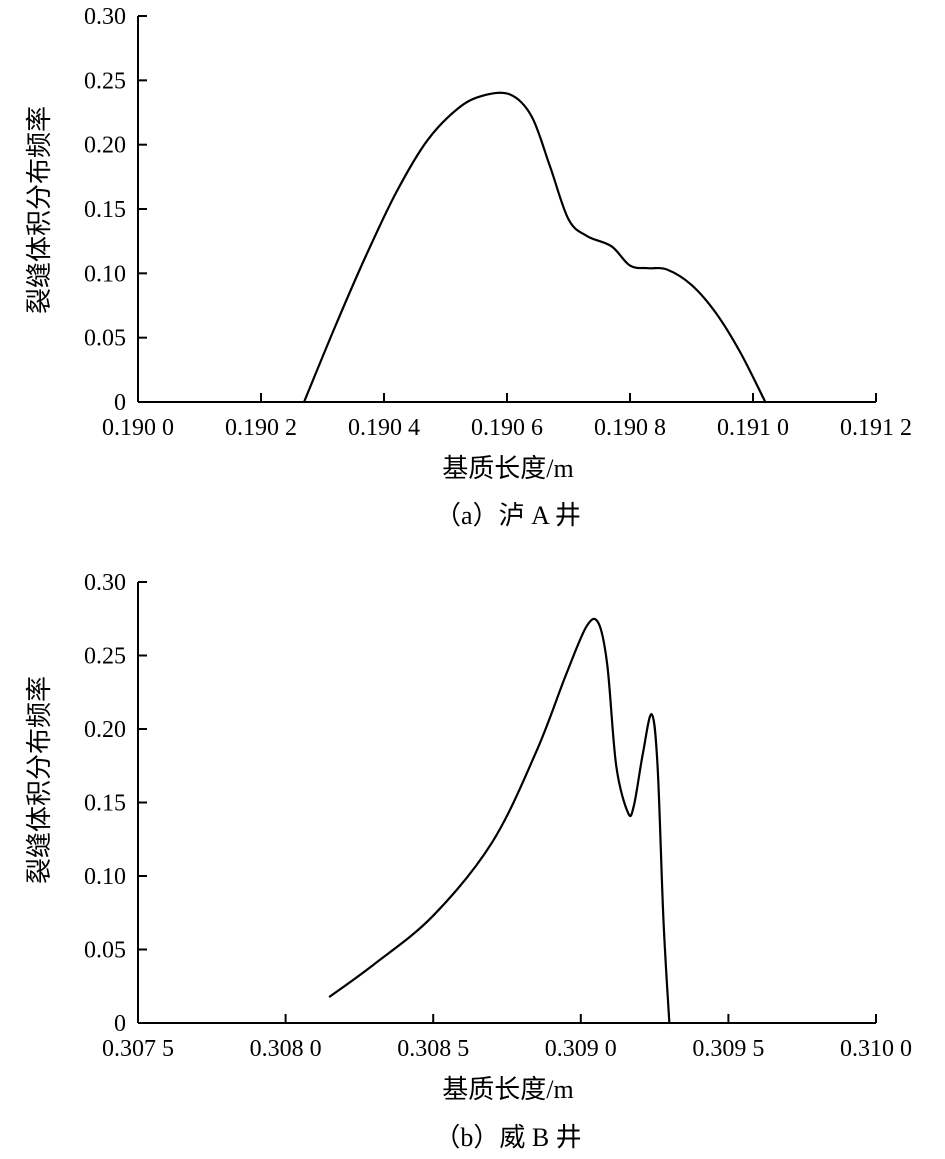 This screenshot has height=1159, width=945. Describe the element at coordinates (105, 583) in the screenshot. I see `chart-b-y-tick-label: 0.30` at that location.